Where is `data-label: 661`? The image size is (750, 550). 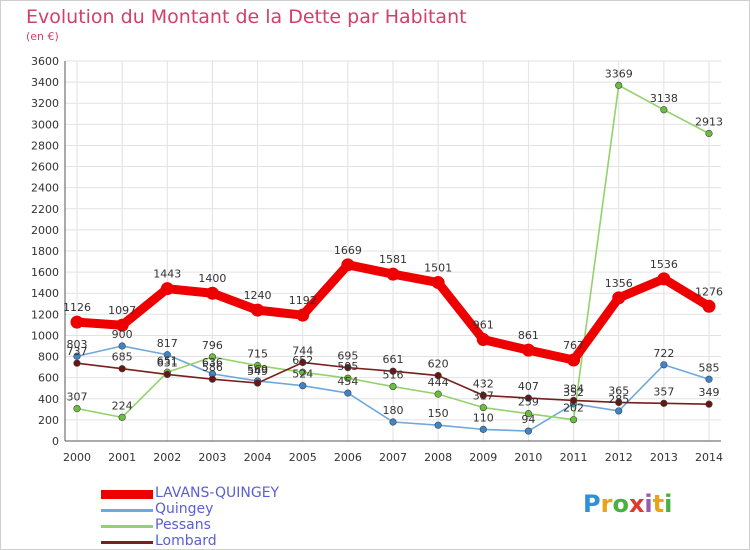 data-label: 661 is located at coordinates (393, 359).